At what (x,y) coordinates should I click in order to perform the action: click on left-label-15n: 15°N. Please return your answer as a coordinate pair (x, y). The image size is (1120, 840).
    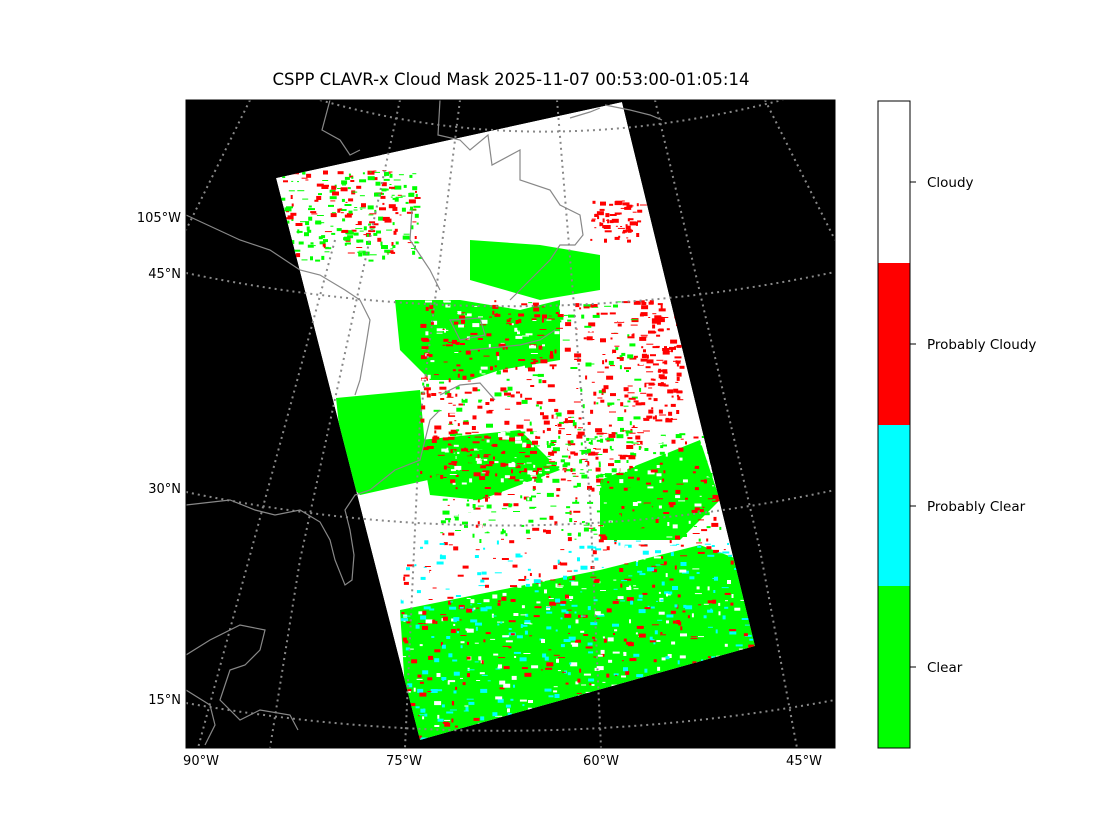
    Looking at the image, I should click on (164, 700).